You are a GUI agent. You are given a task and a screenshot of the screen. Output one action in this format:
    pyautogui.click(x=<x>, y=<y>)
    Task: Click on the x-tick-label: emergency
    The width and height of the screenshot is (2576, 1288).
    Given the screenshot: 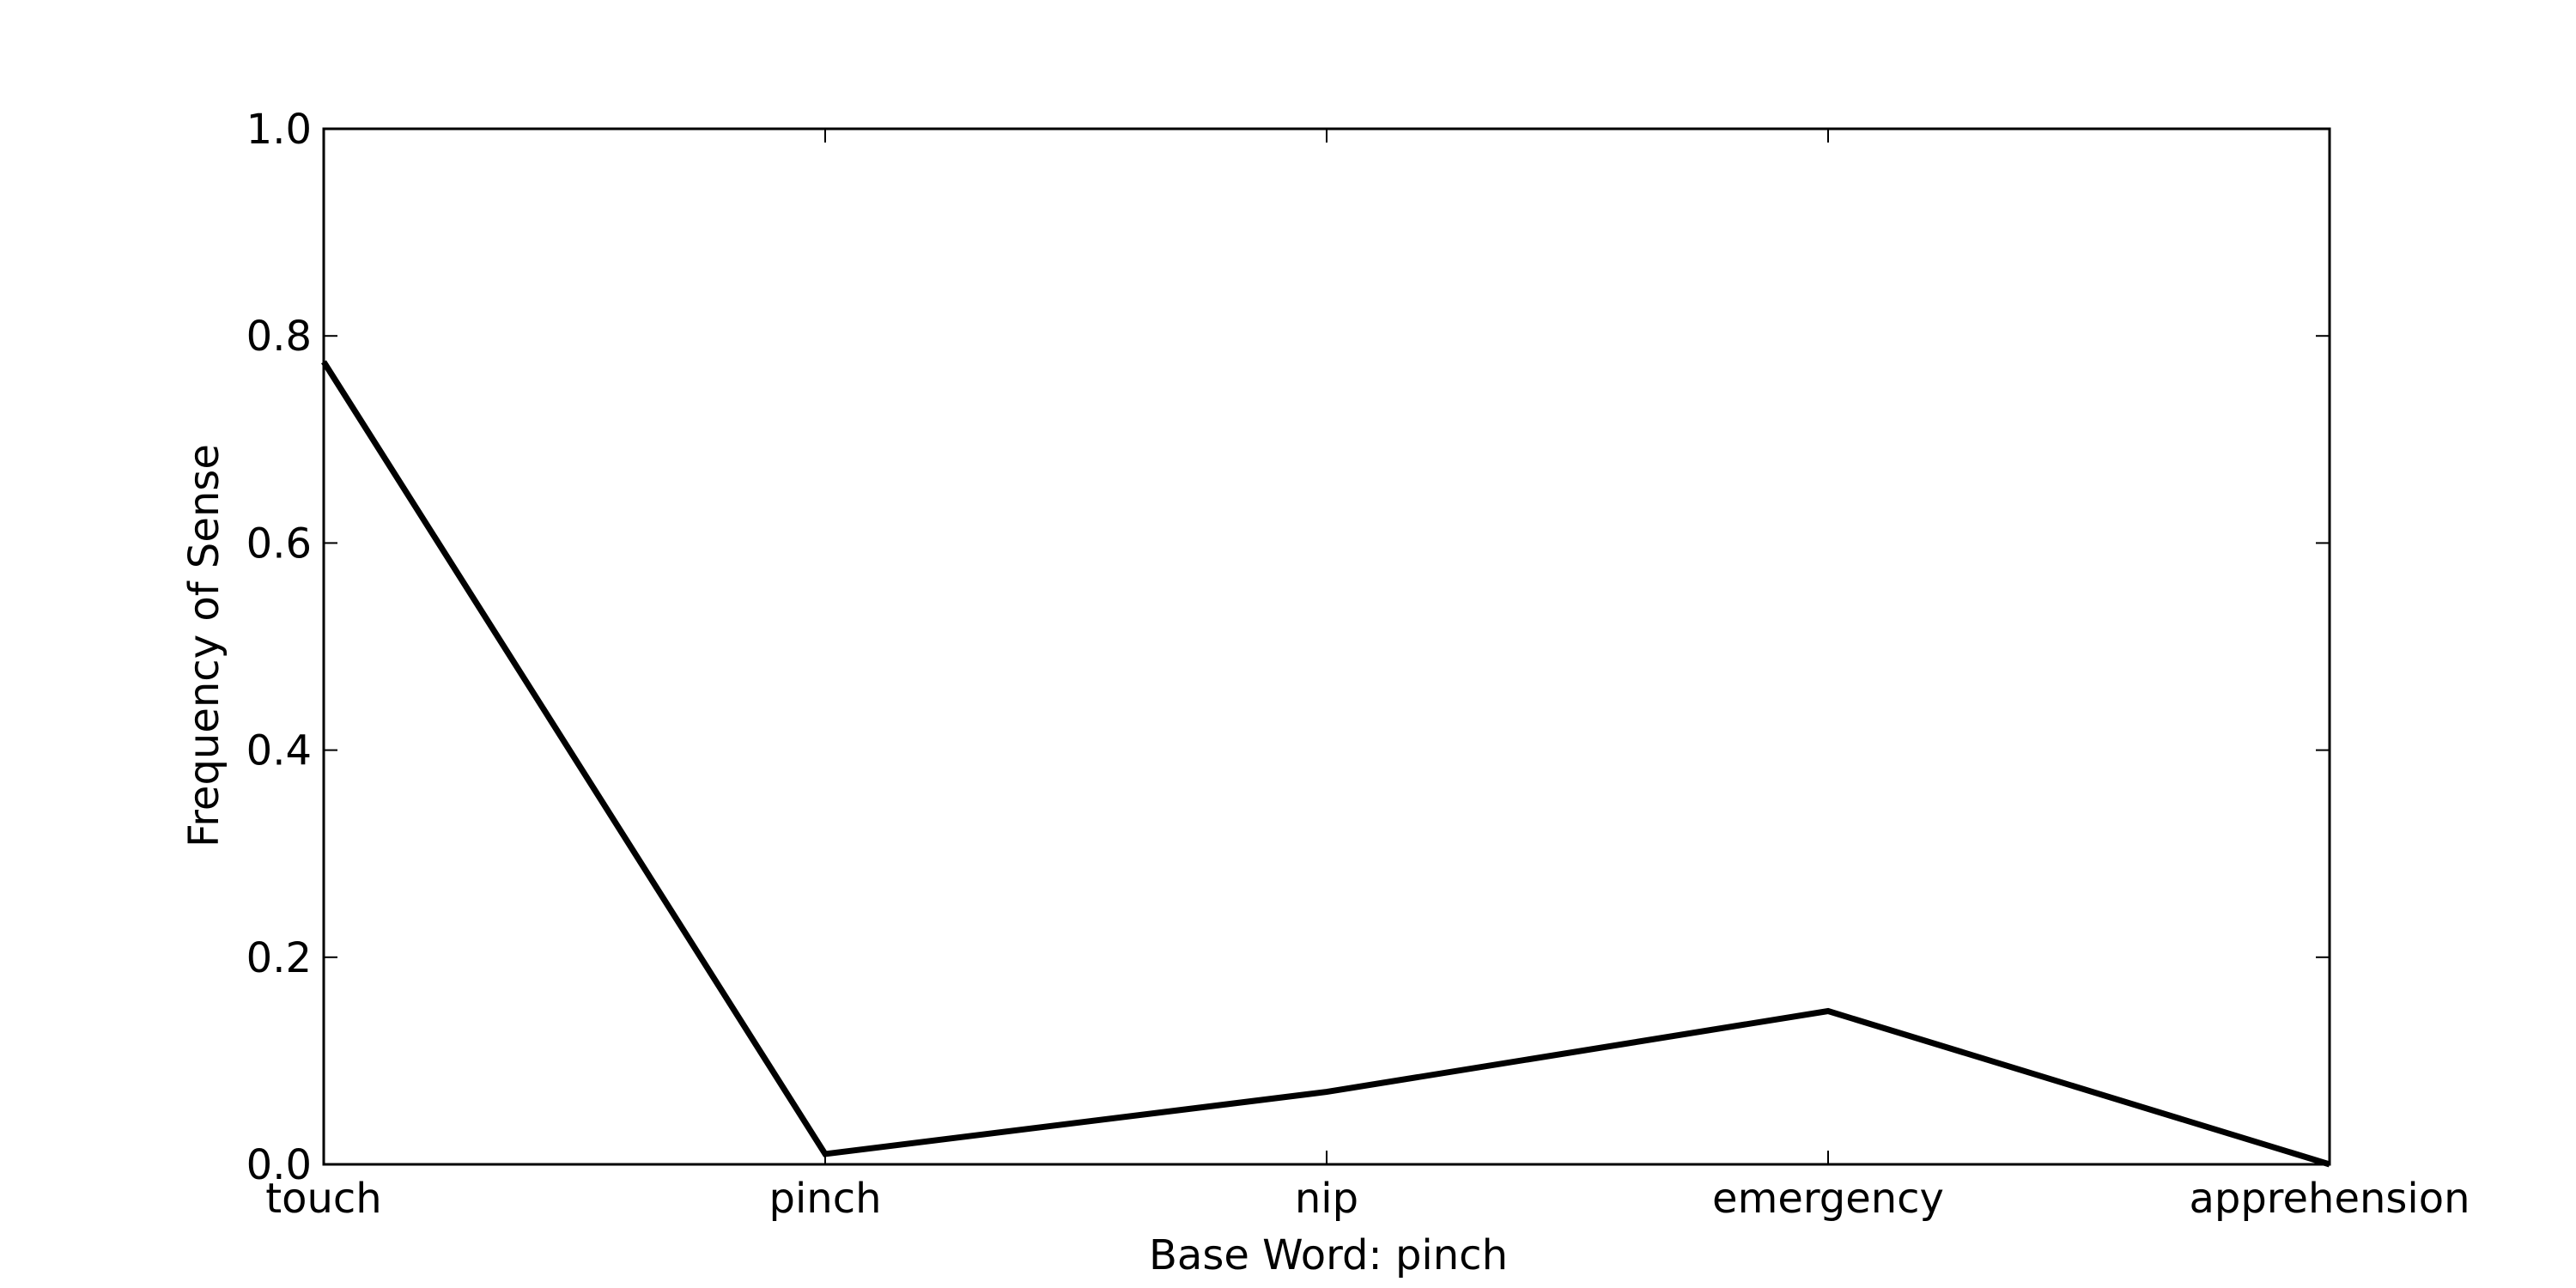 What is the action you would take?
    pyautogui.click(x=1828, y=1199)
    